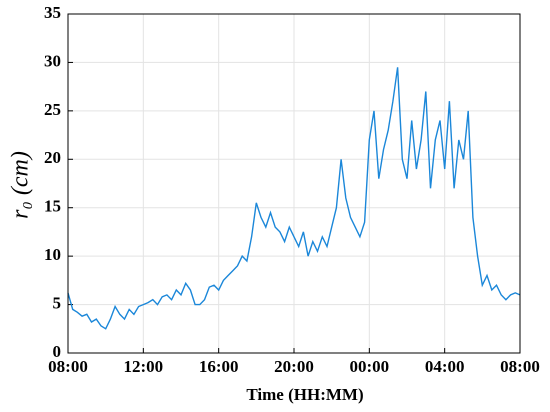  Describe the element at coordinates (57, 302) in the screenshot. I see `y-tick-label: 5` at that location.